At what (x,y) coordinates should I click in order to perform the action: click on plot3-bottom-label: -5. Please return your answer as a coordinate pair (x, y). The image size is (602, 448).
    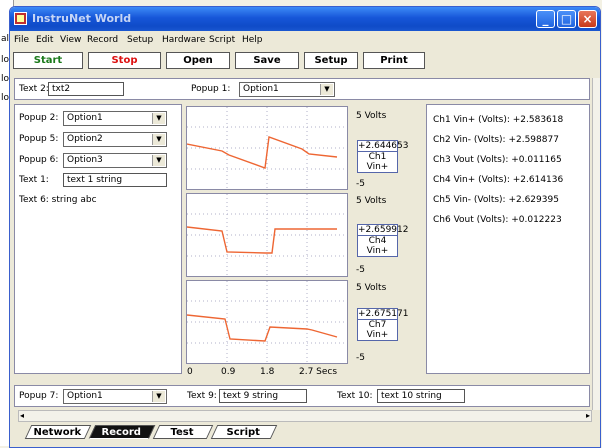
    Looking at the image, I should click on (360, 358).